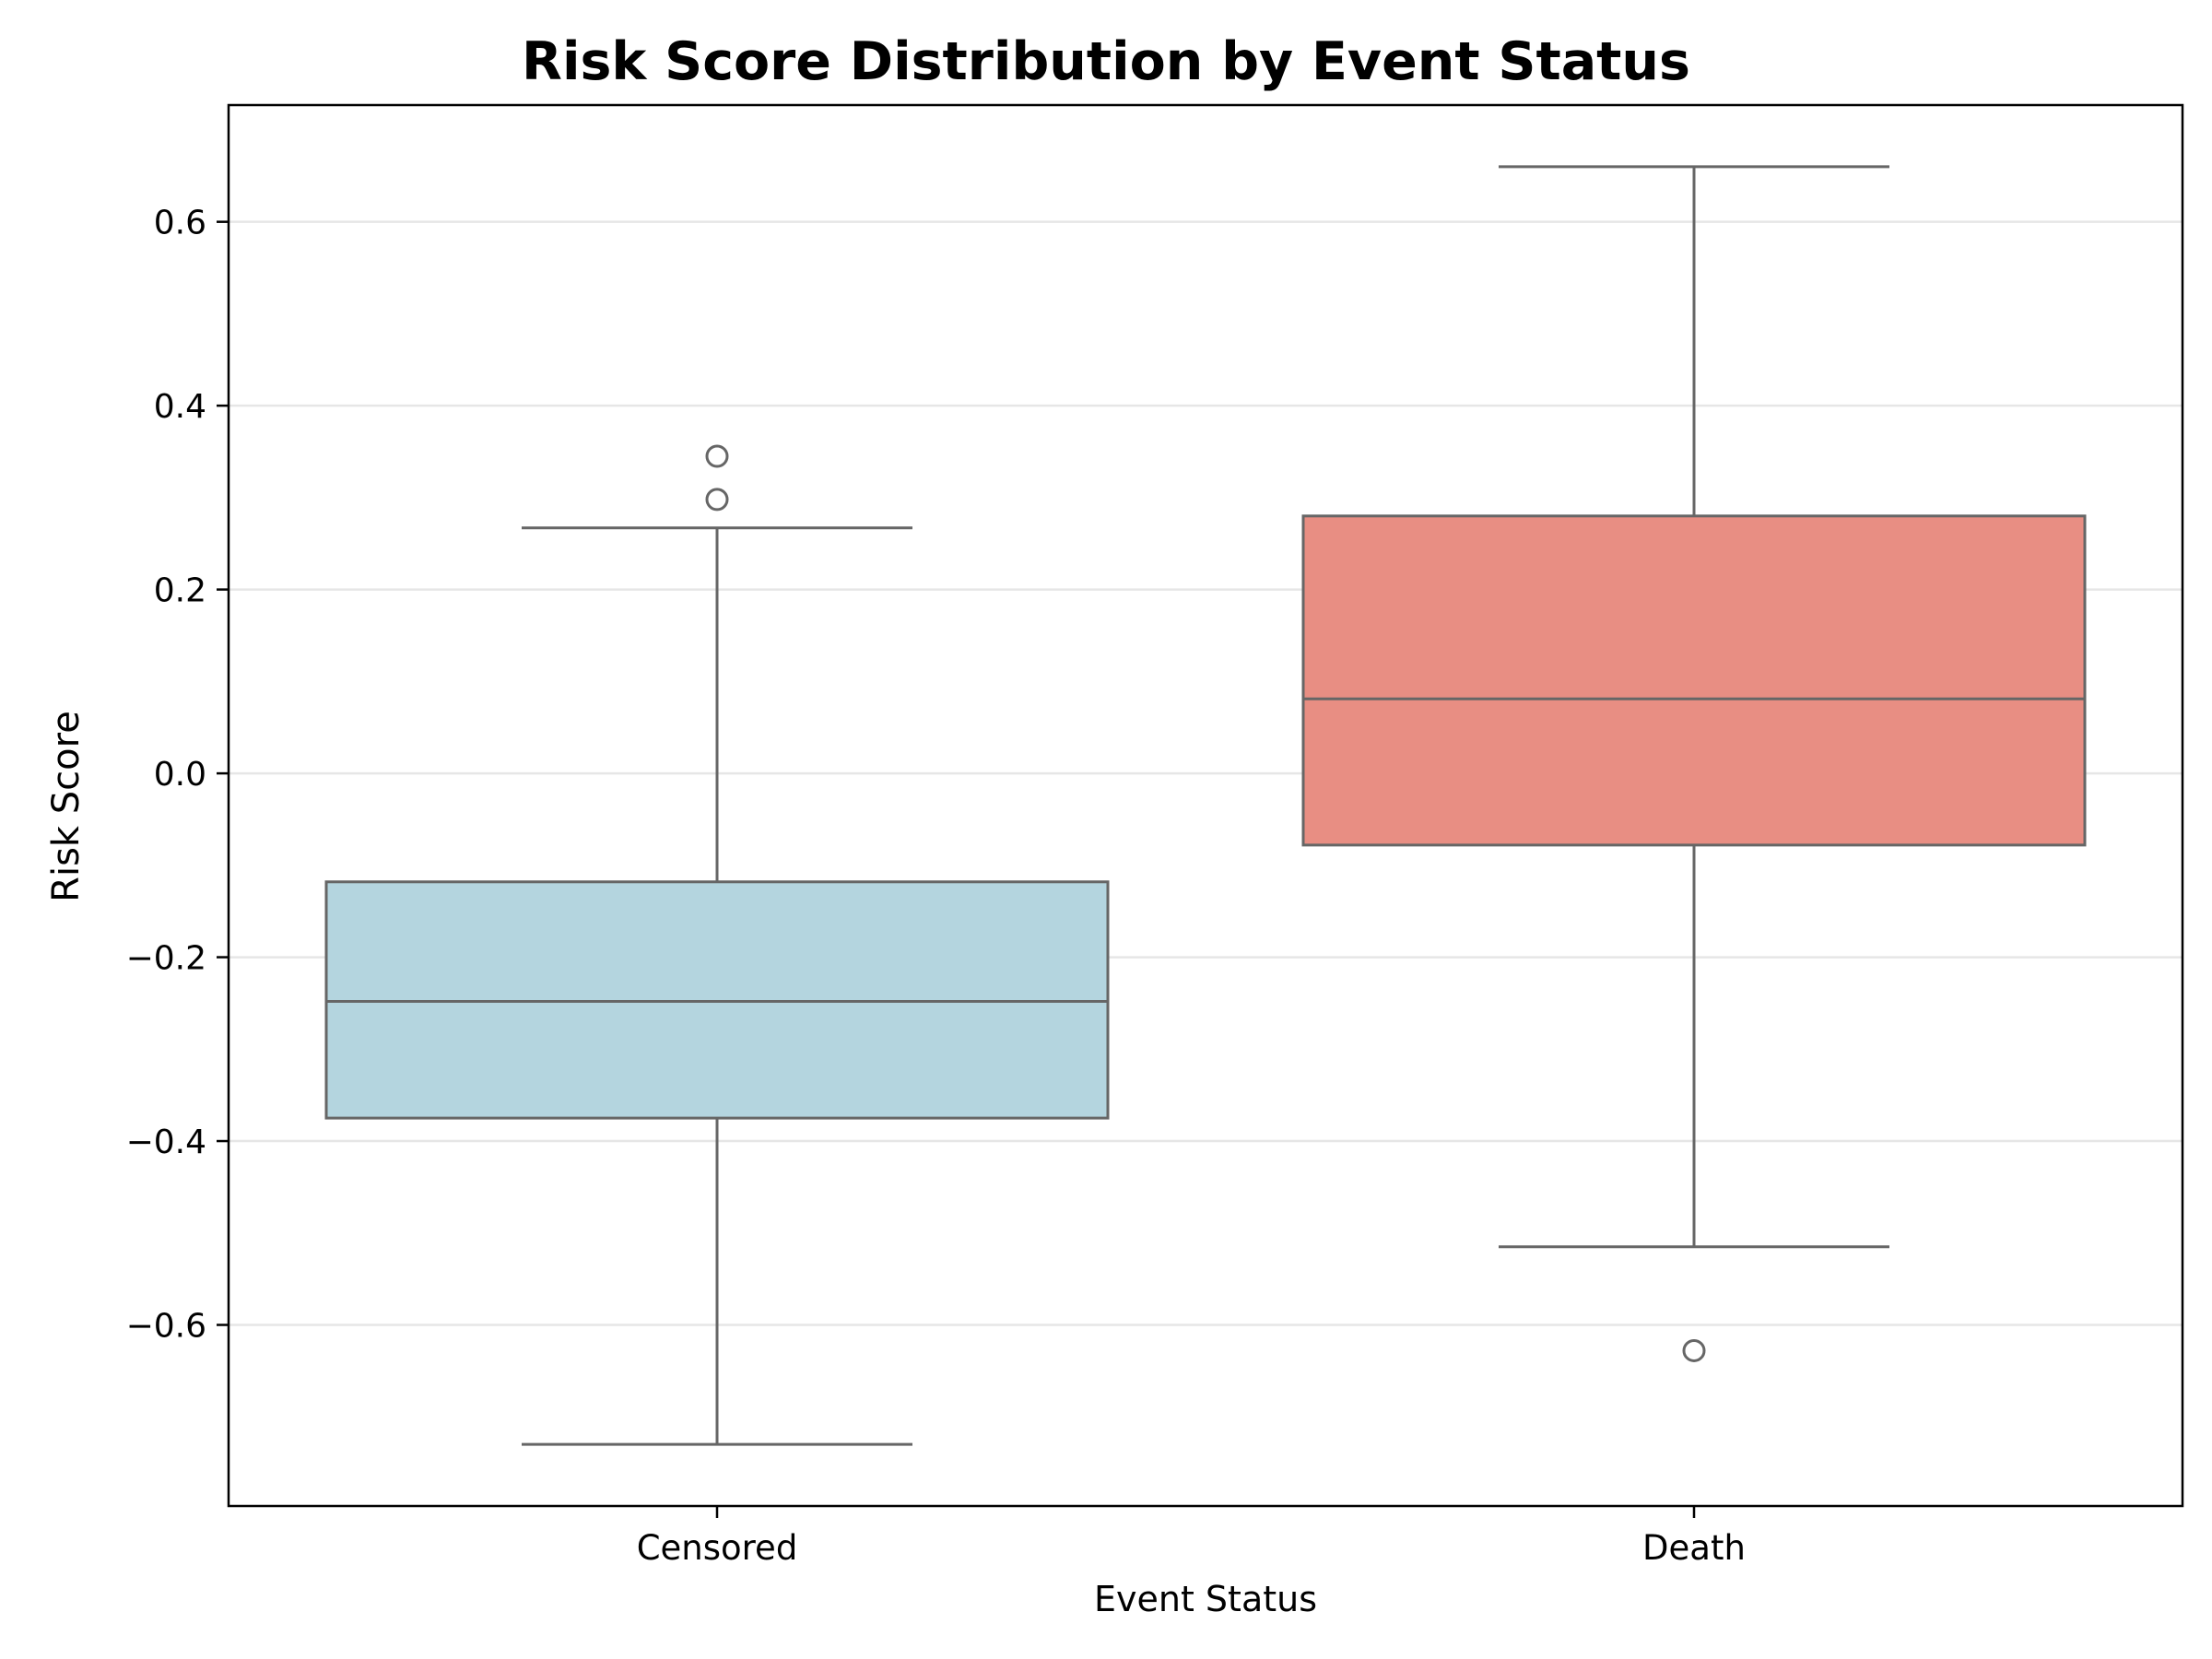 The height and width of the screenshot is (1659, 2212). Describe the element at coordinates (1694, 1548) in the screenshot. I see `x-tick-label: Death` at that location.